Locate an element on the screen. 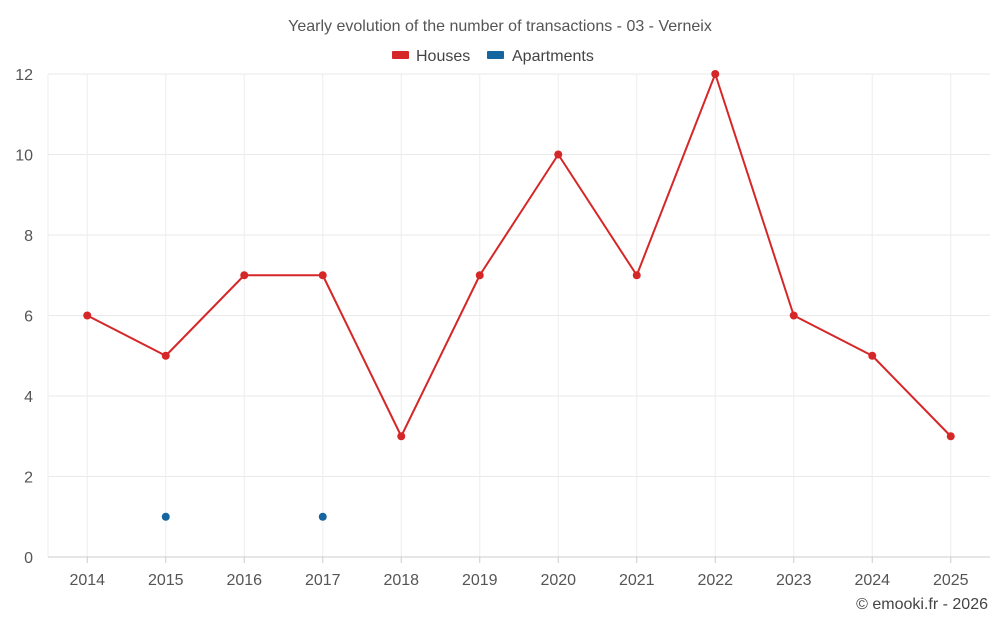 Image resolution: width=1000 pixels, height=625 pixels. x-tick-label: 2021 is located at coordinates (637, 580).